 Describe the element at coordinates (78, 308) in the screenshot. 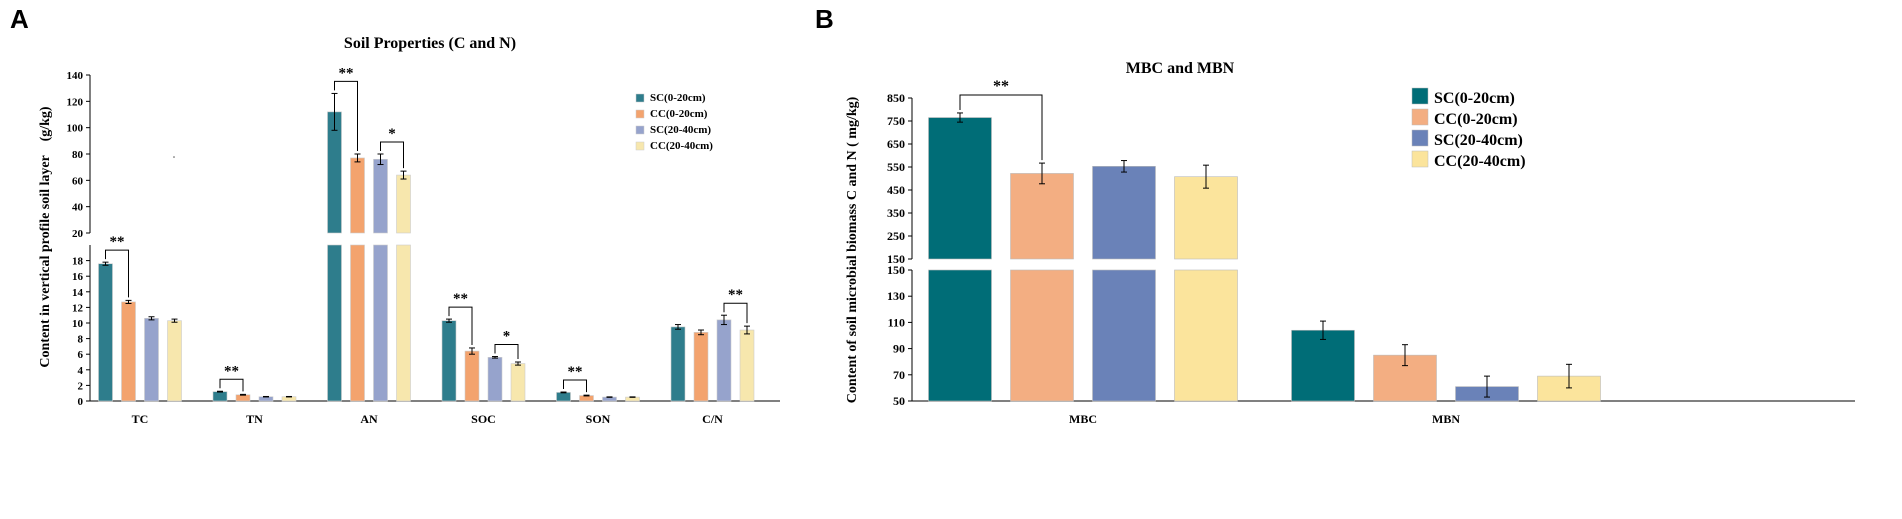

I see `undefined-ytick-label: 12` at that location.